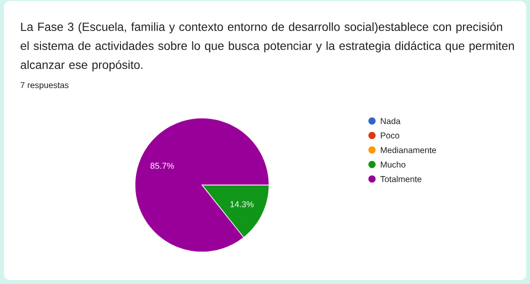 This screenshot has height=284, width=530. What do you see at coordinates (44, 86) in the screenshot?
I see `text: 7 respuestas` at bounding box center [44, 86].